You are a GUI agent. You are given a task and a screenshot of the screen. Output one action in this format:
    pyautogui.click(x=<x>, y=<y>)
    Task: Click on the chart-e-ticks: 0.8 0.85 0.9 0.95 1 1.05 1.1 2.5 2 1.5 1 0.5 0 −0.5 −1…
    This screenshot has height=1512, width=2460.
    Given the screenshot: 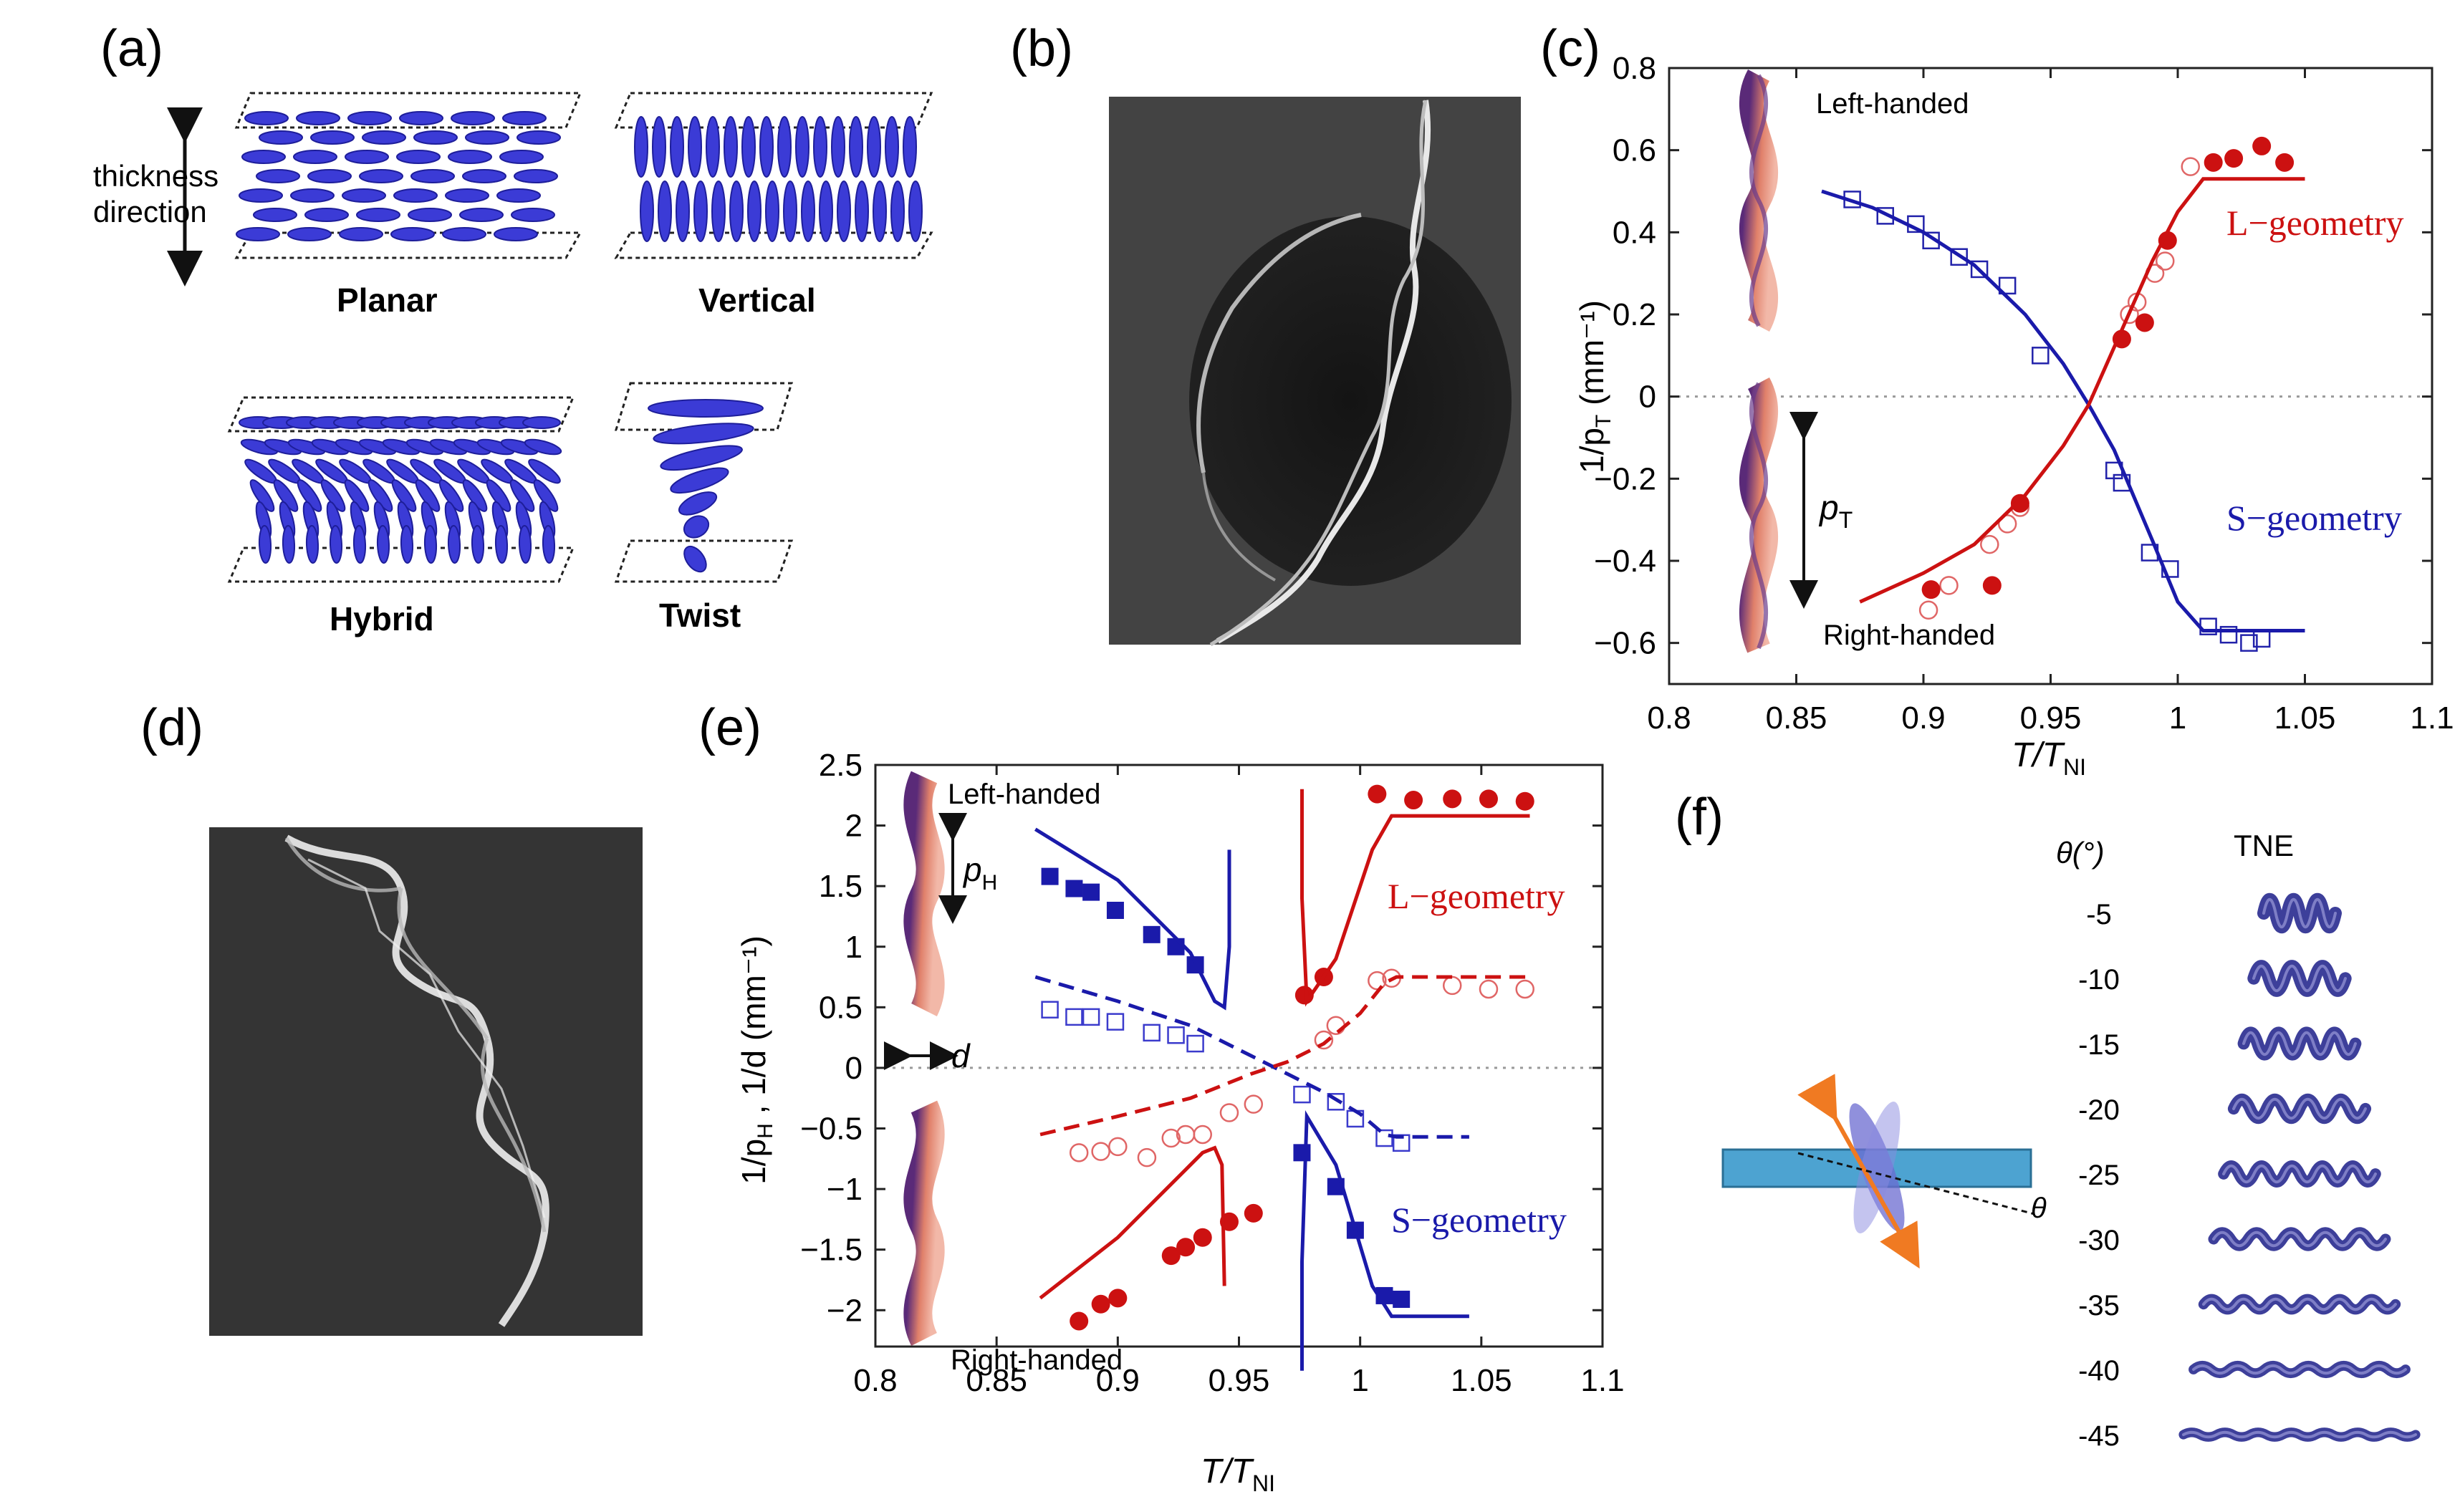 What is the action you would take?
    pyautogui.click(x=1212, y=1073)
    